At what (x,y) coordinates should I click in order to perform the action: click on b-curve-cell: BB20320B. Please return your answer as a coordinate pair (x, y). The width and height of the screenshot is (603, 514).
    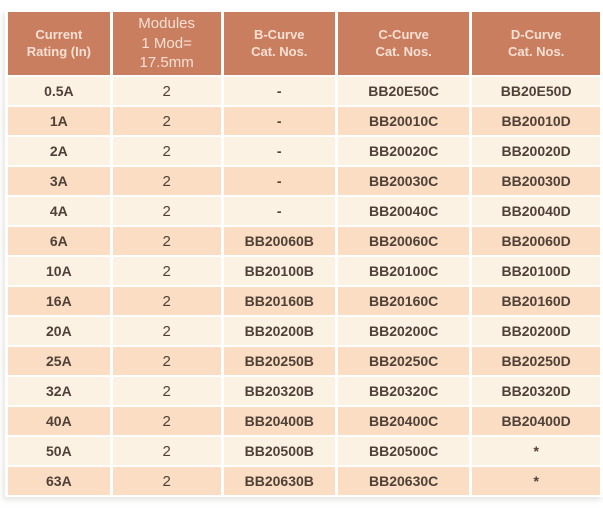
    Looking at the image, I should click on (279, 391).